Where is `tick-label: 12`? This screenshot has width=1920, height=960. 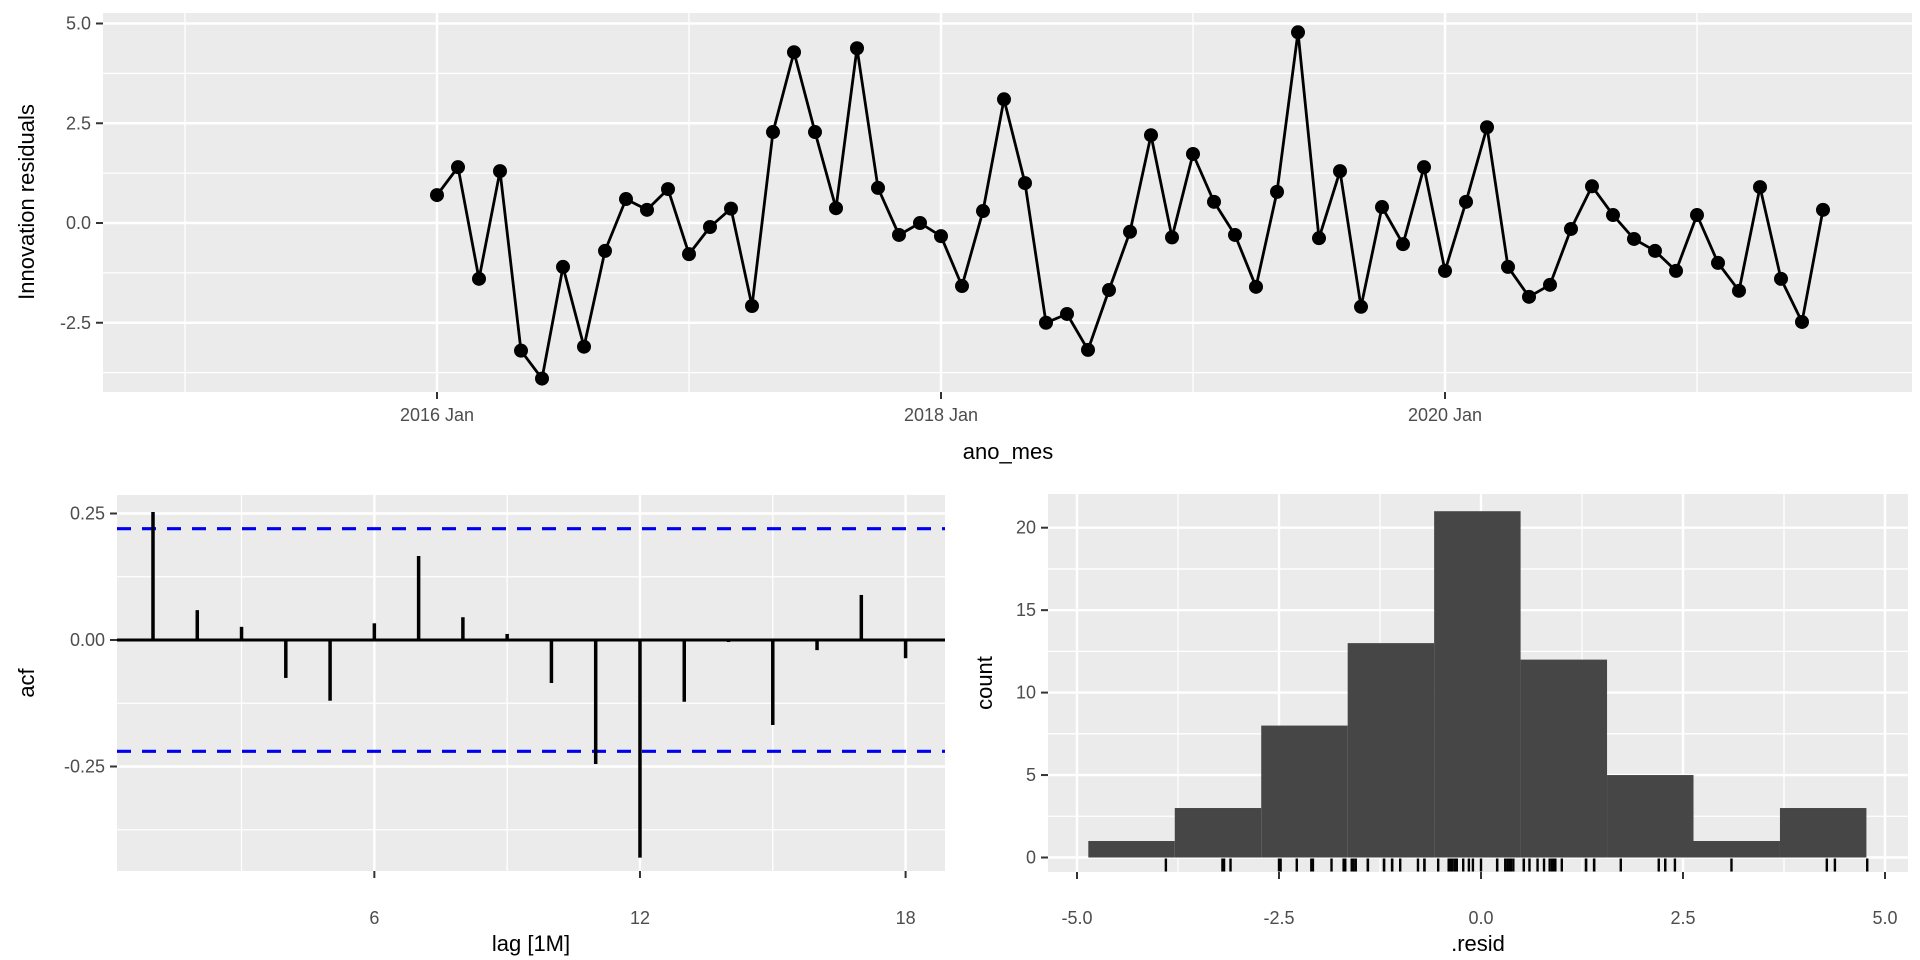
tick-label: 12 is located at coordinates (640, 918).